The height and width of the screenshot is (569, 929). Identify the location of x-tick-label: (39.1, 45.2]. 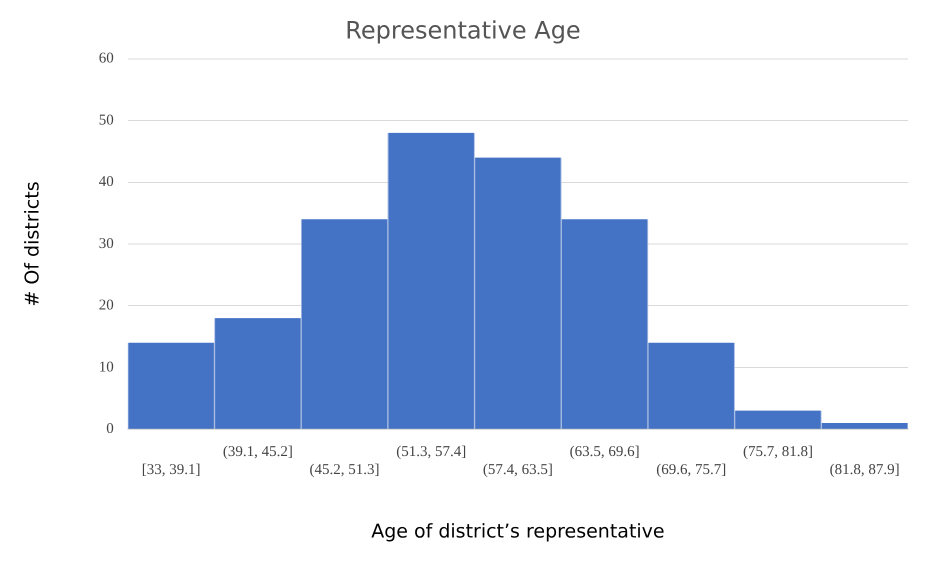
(257, 452).